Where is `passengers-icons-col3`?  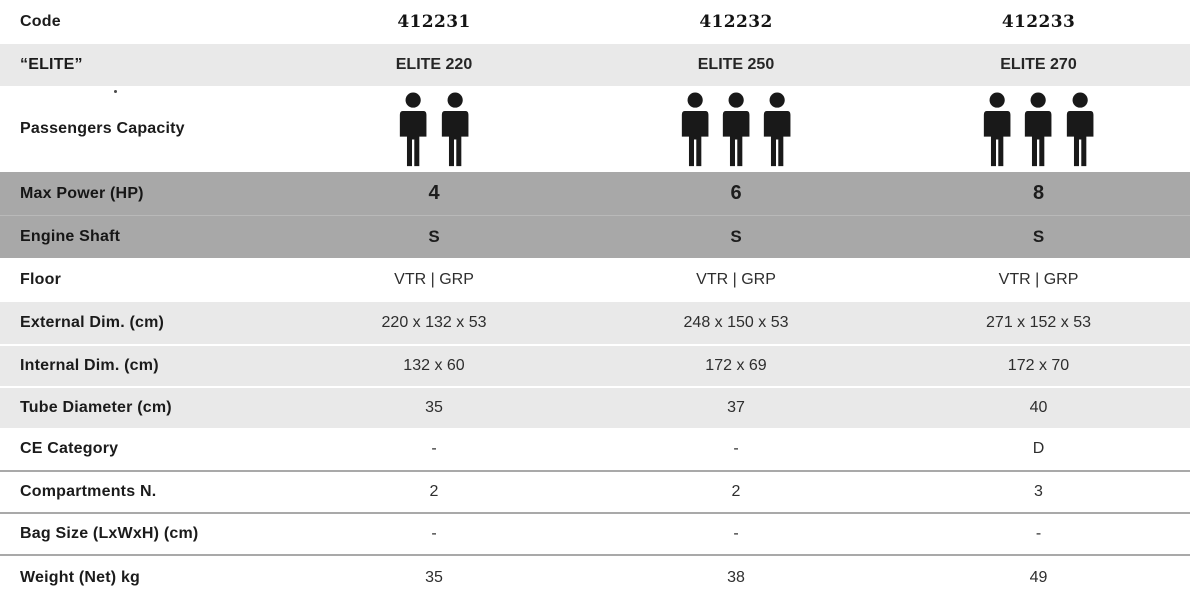
passengers-icons-col3 is located at coordinates (1038, 129).